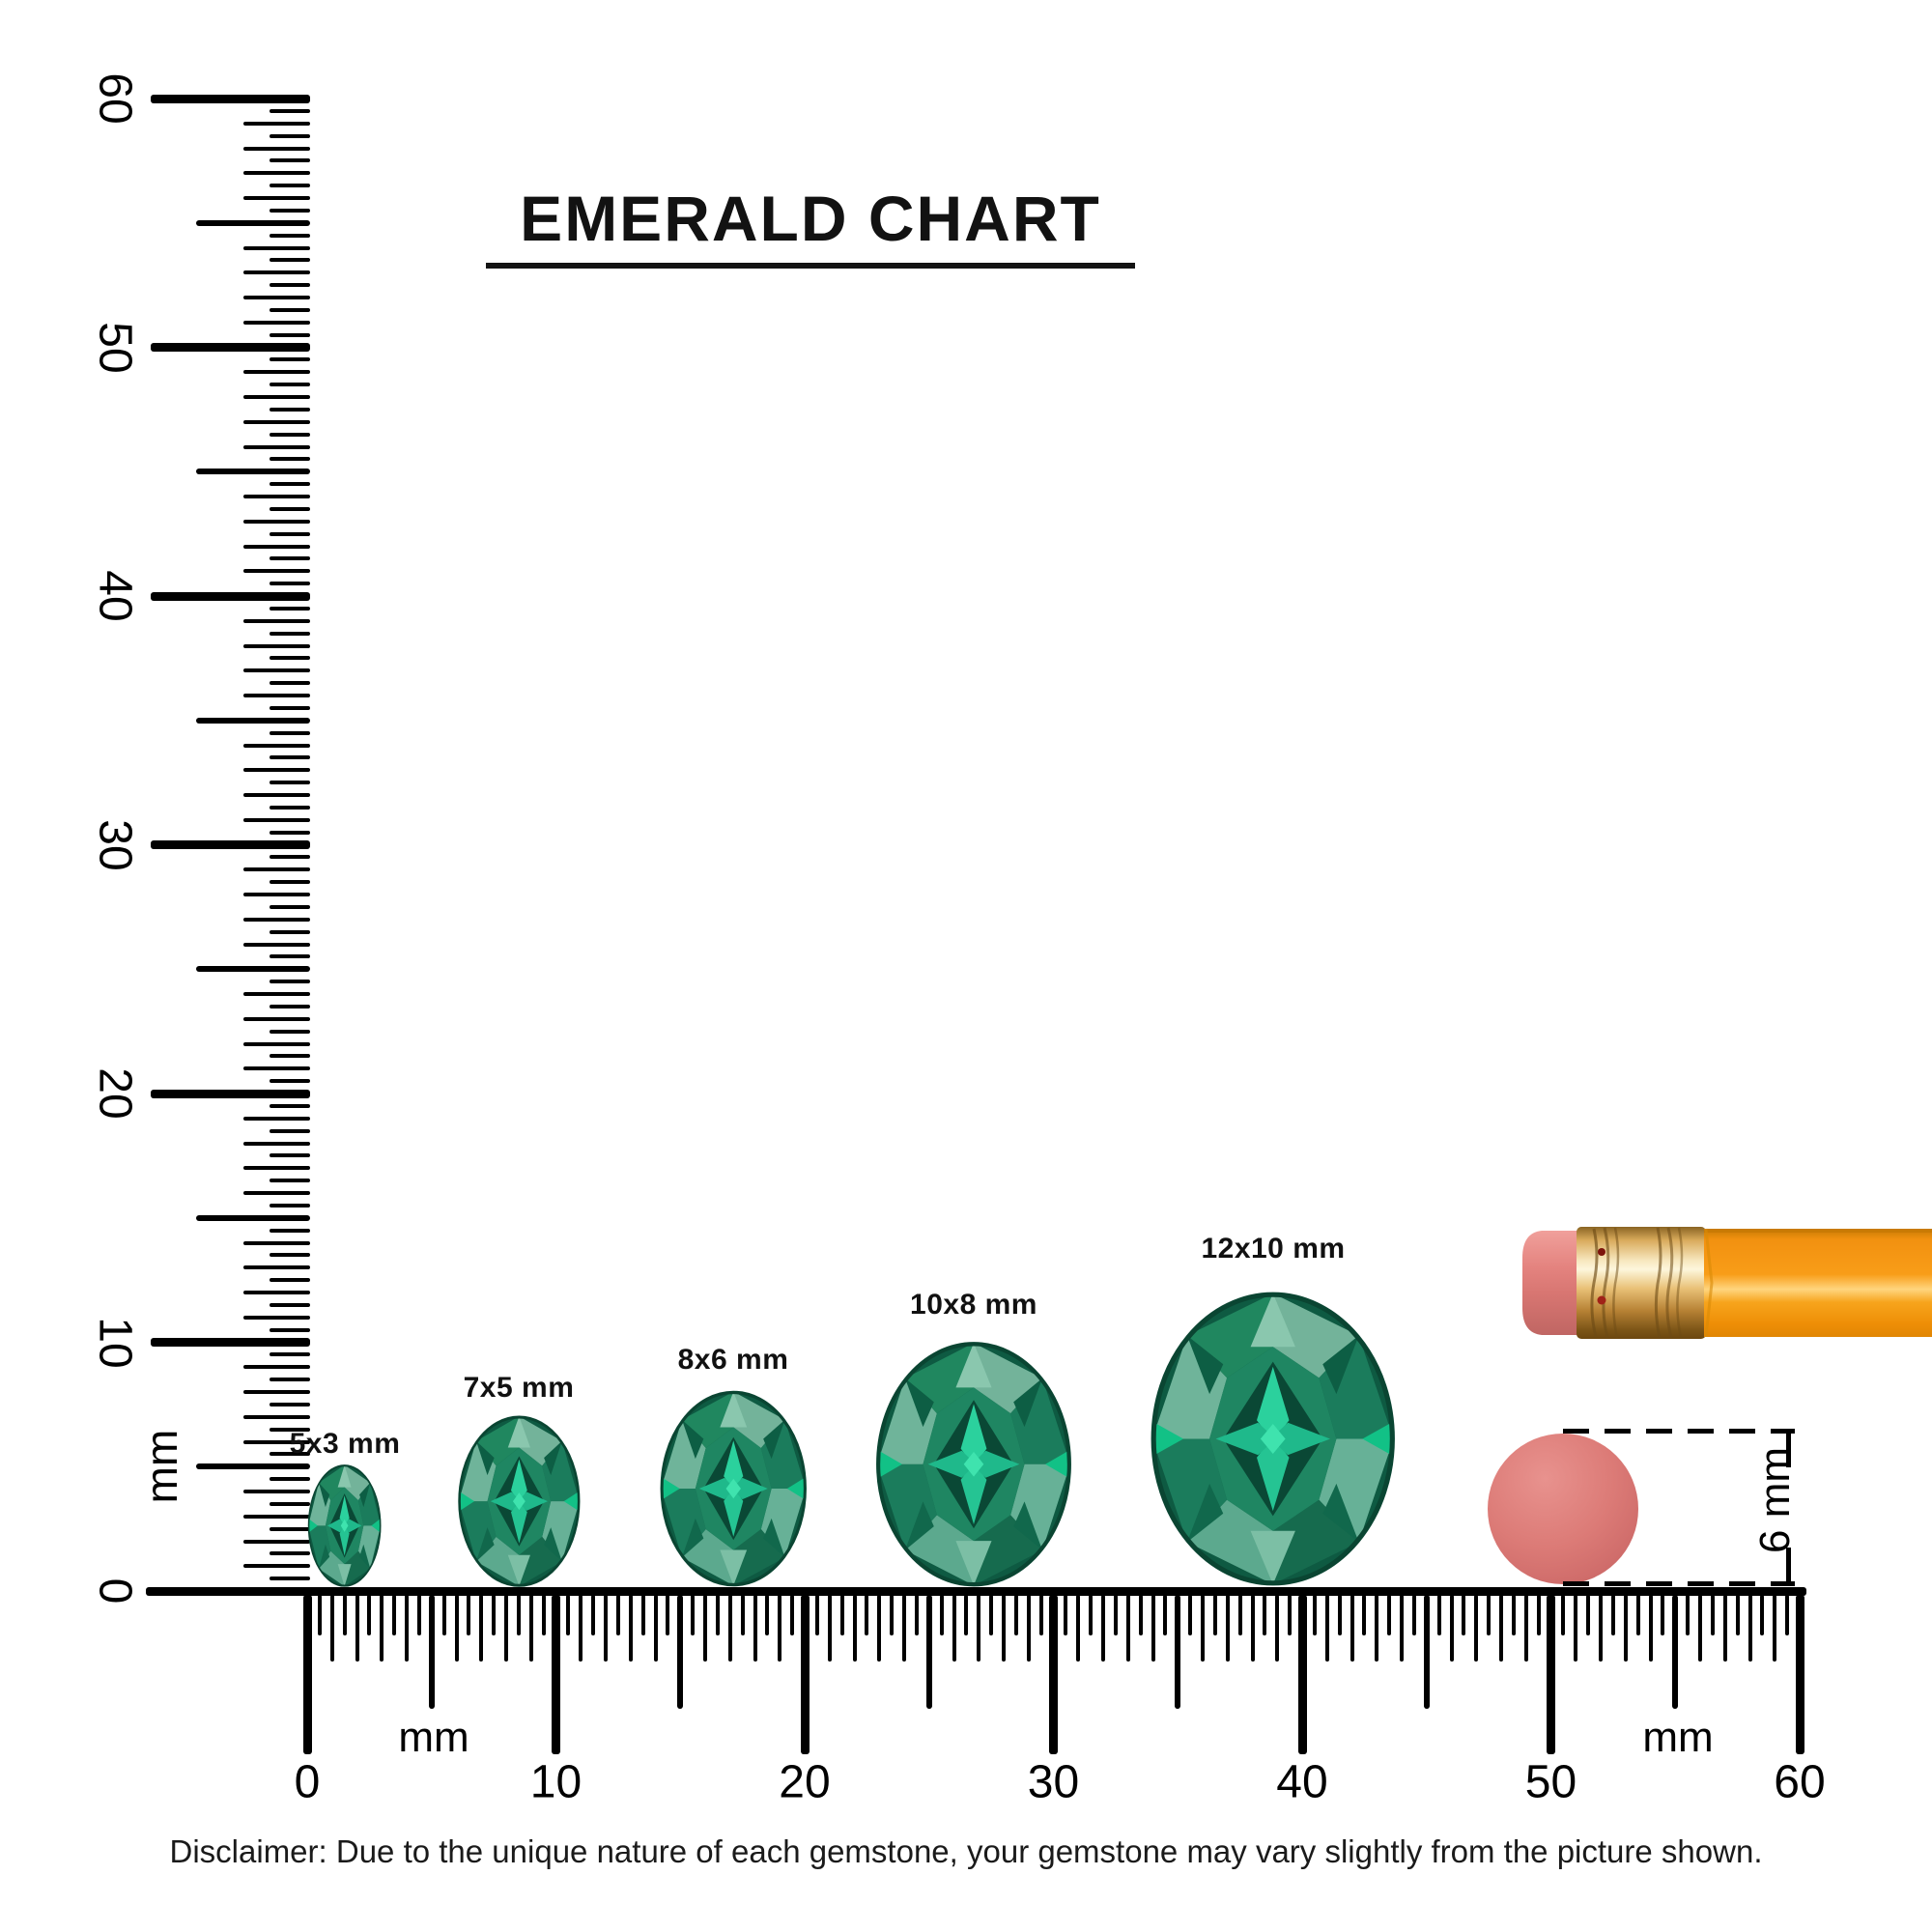  Describe the element at coordinates (115, 1093) in the screenshot. I see `vertical-ruler-number: 20` at that location.